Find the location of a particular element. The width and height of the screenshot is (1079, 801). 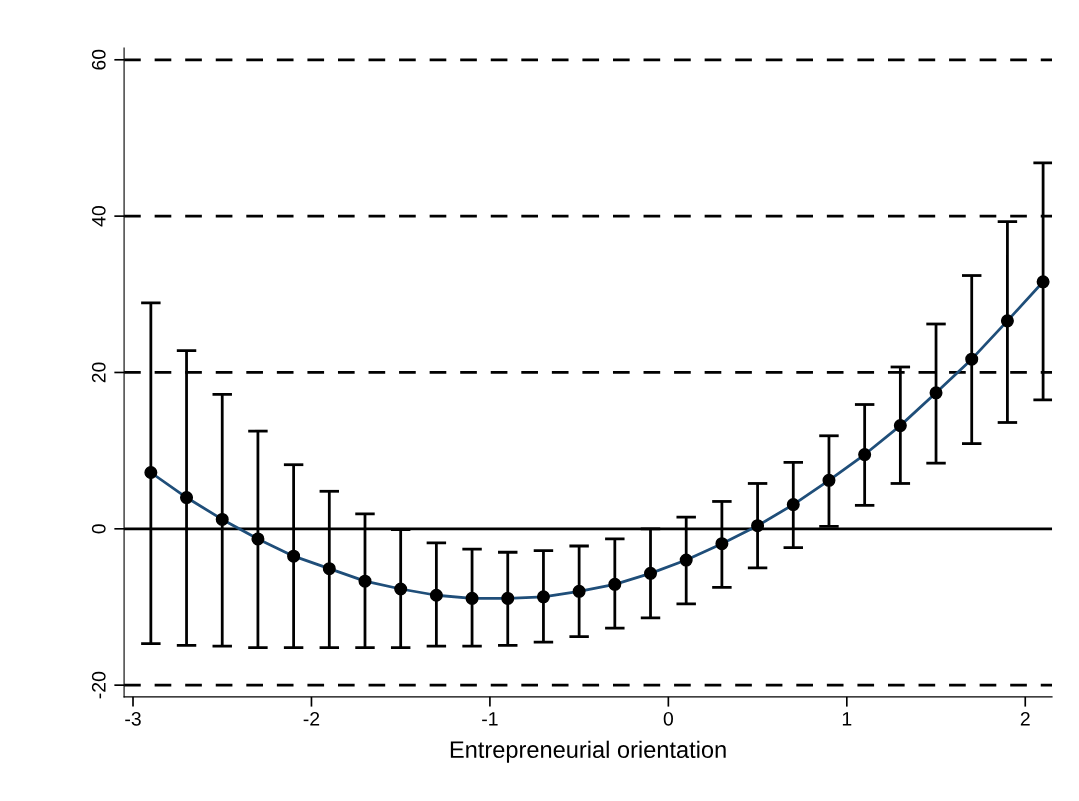

y-tick-label: 40 is located at coordinates (98, 216).